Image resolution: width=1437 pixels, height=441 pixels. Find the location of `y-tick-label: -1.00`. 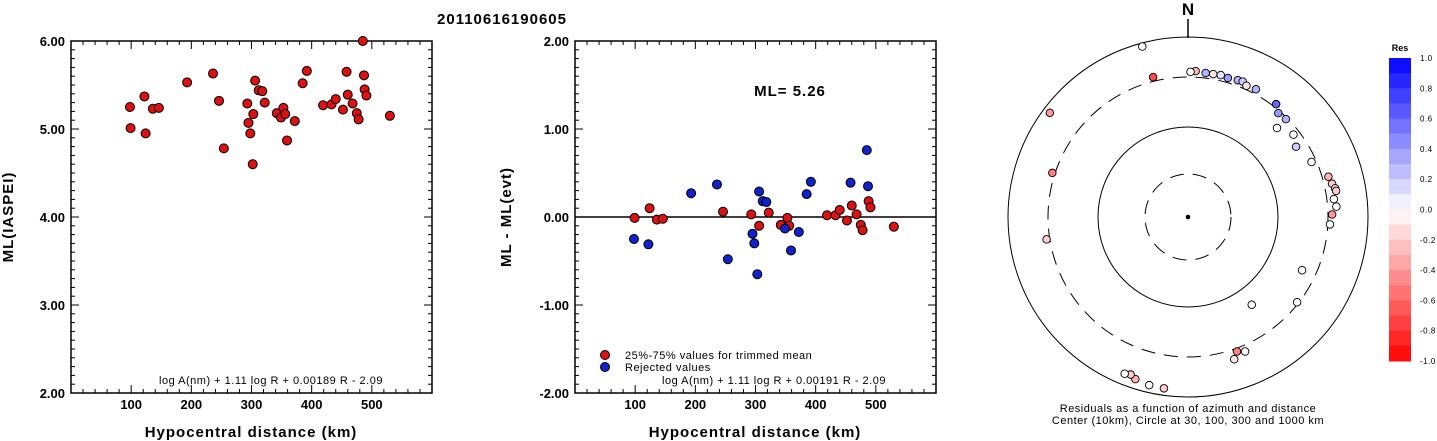

y-tick-label: -1.00 is located at coordinates (554, 305).